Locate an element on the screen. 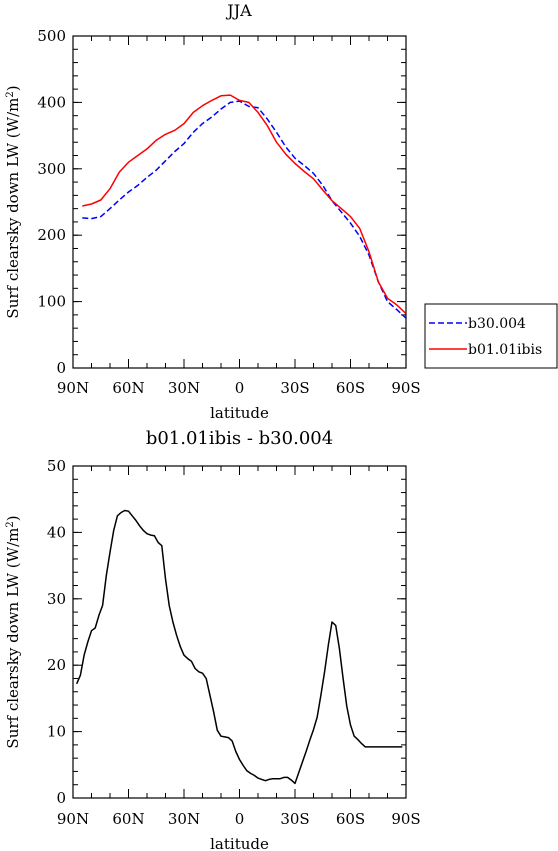  bottom-chart-title: b01.01ibis - b30.004 is located at coordinates (239, 438).